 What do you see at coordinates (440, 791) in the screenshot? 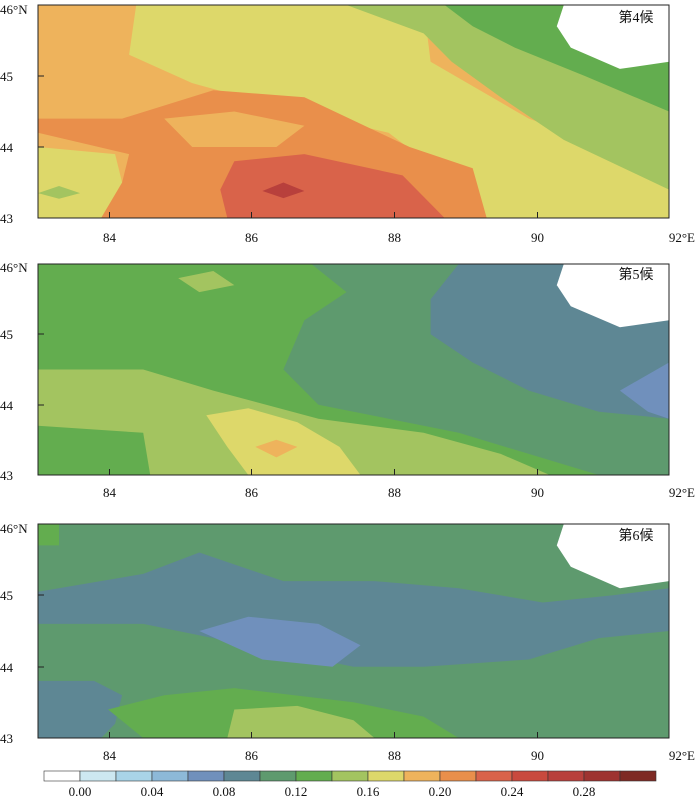
I see `colorbar-label: 0.20` at bounding box center [440, 791].